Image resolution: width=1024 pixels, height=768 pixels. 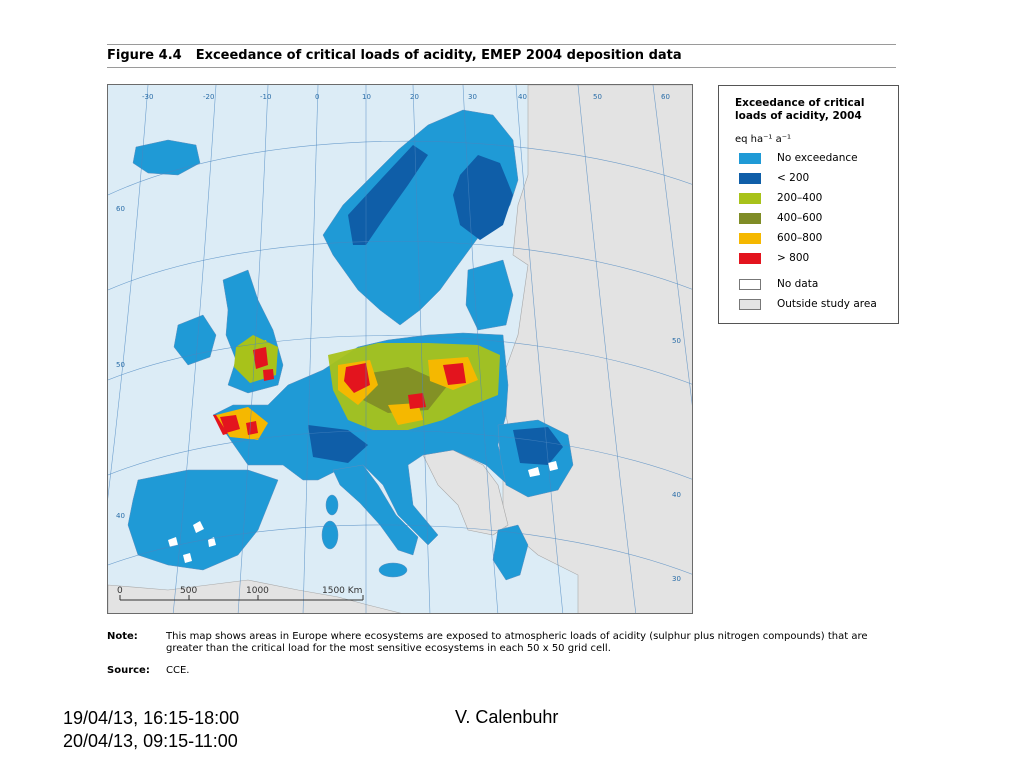 What do you see at coordinates (676, 579) in the screenshot?
I see `parallel-label: 30` at bounding box center [676, 579].